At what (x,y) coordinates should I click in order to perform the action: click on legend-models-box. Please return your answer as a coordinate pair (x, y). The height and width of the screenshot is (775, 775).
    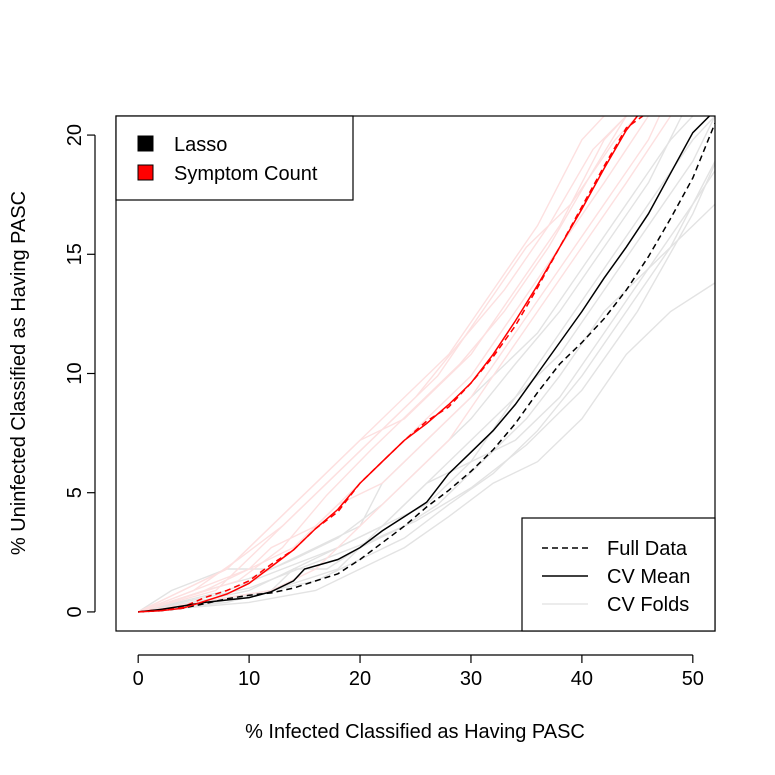
    Looking at the image, I should click on (234, 158).